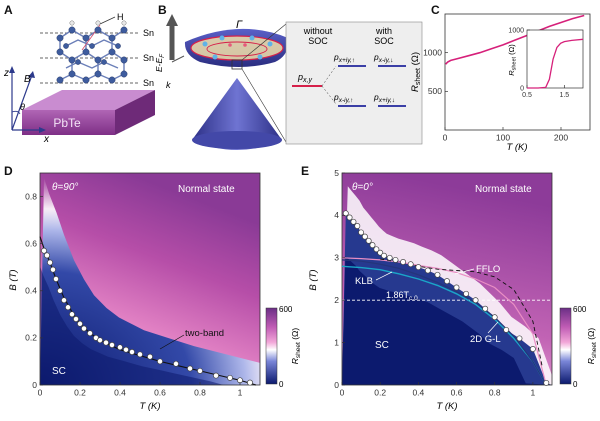  I want to click on spin-arrows-red, so click(237, 45).